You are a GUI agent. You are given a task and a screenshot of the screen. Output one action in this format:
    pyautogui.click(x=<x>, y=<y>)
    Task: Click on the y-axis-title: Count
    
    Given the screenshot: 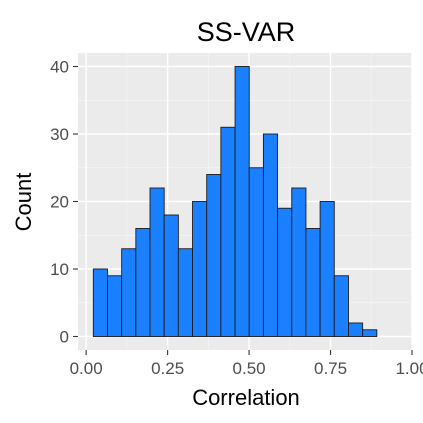 What is the action you would take?
    pyautogui.click(x=23, y=202)
    